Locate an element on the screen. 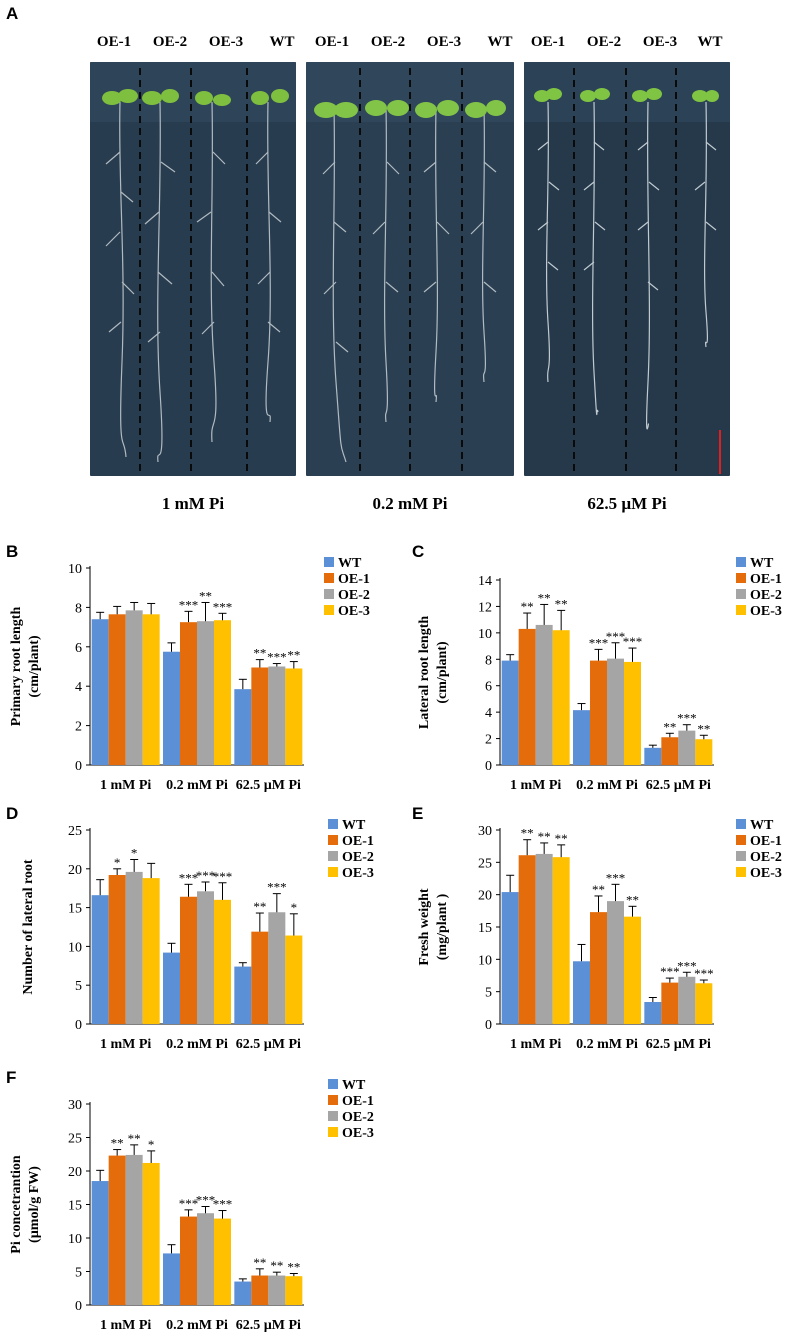  chart-c-ytick-label-5: 10 is located at coordinates (485, 634).